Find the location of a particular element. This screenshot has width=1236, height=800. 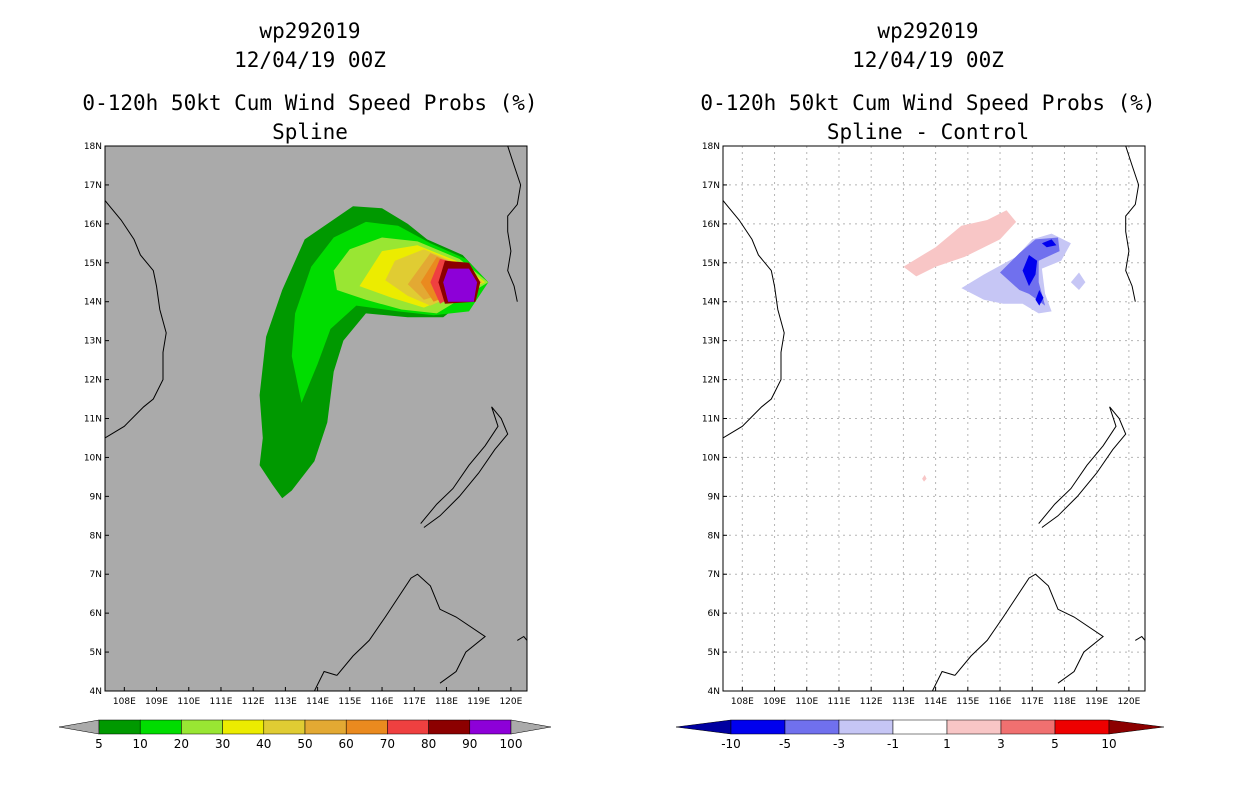

colorbar-label: 90 is located at coordinates (469, 744).